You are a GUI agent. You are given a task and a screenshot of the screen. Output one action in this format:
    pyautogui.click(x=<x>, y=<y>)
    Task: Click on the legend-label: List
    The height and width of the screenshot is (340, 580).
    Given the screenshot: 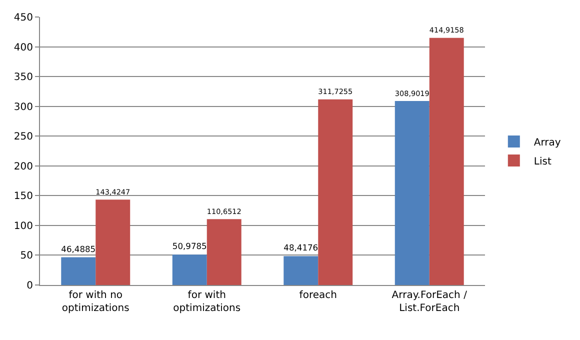 What is the action you would take?
    pyautogui.click(x=543, y=162)
    